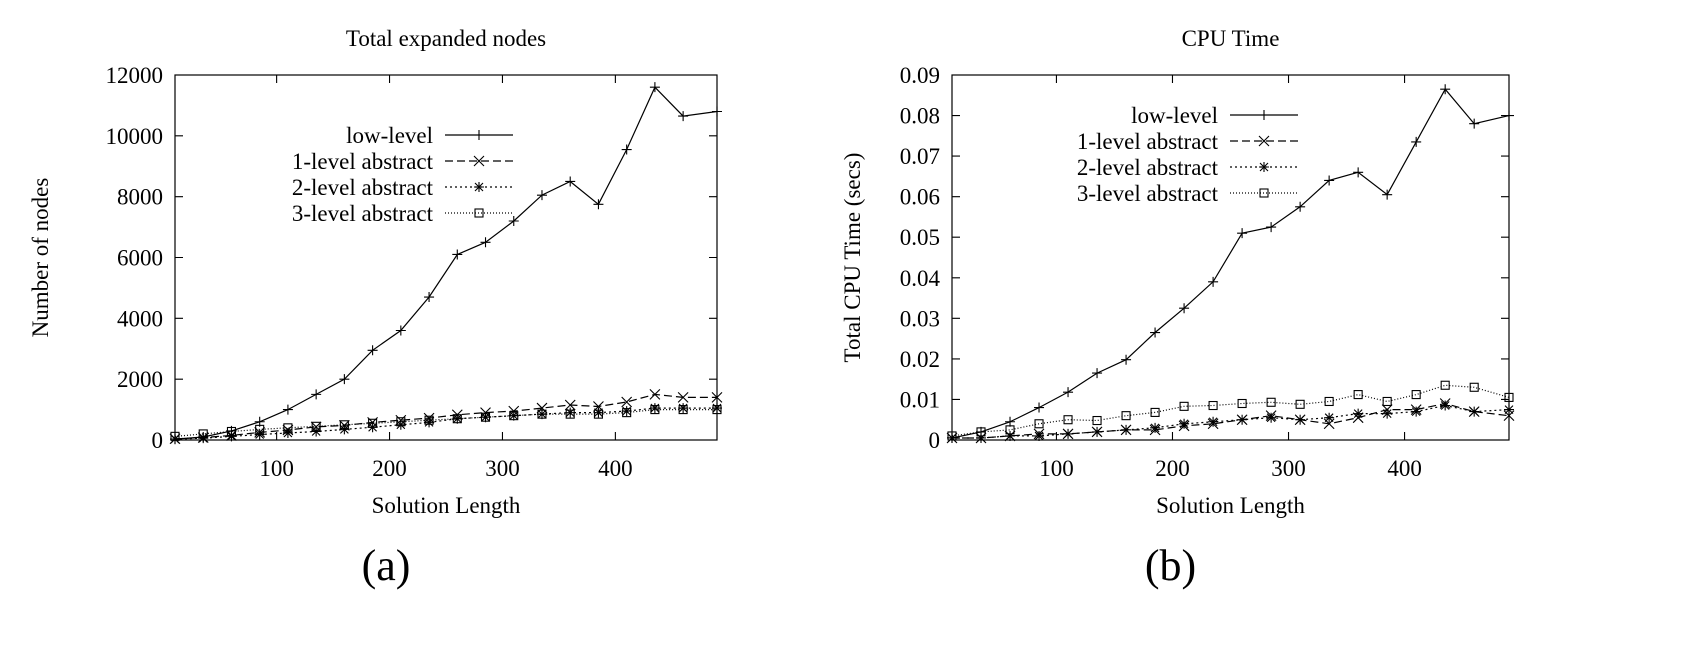 The image size is (1695, 648). Describe the element at coordinates (158, 440) in the screenshot. I see `y-tick-label: 0` at that location.